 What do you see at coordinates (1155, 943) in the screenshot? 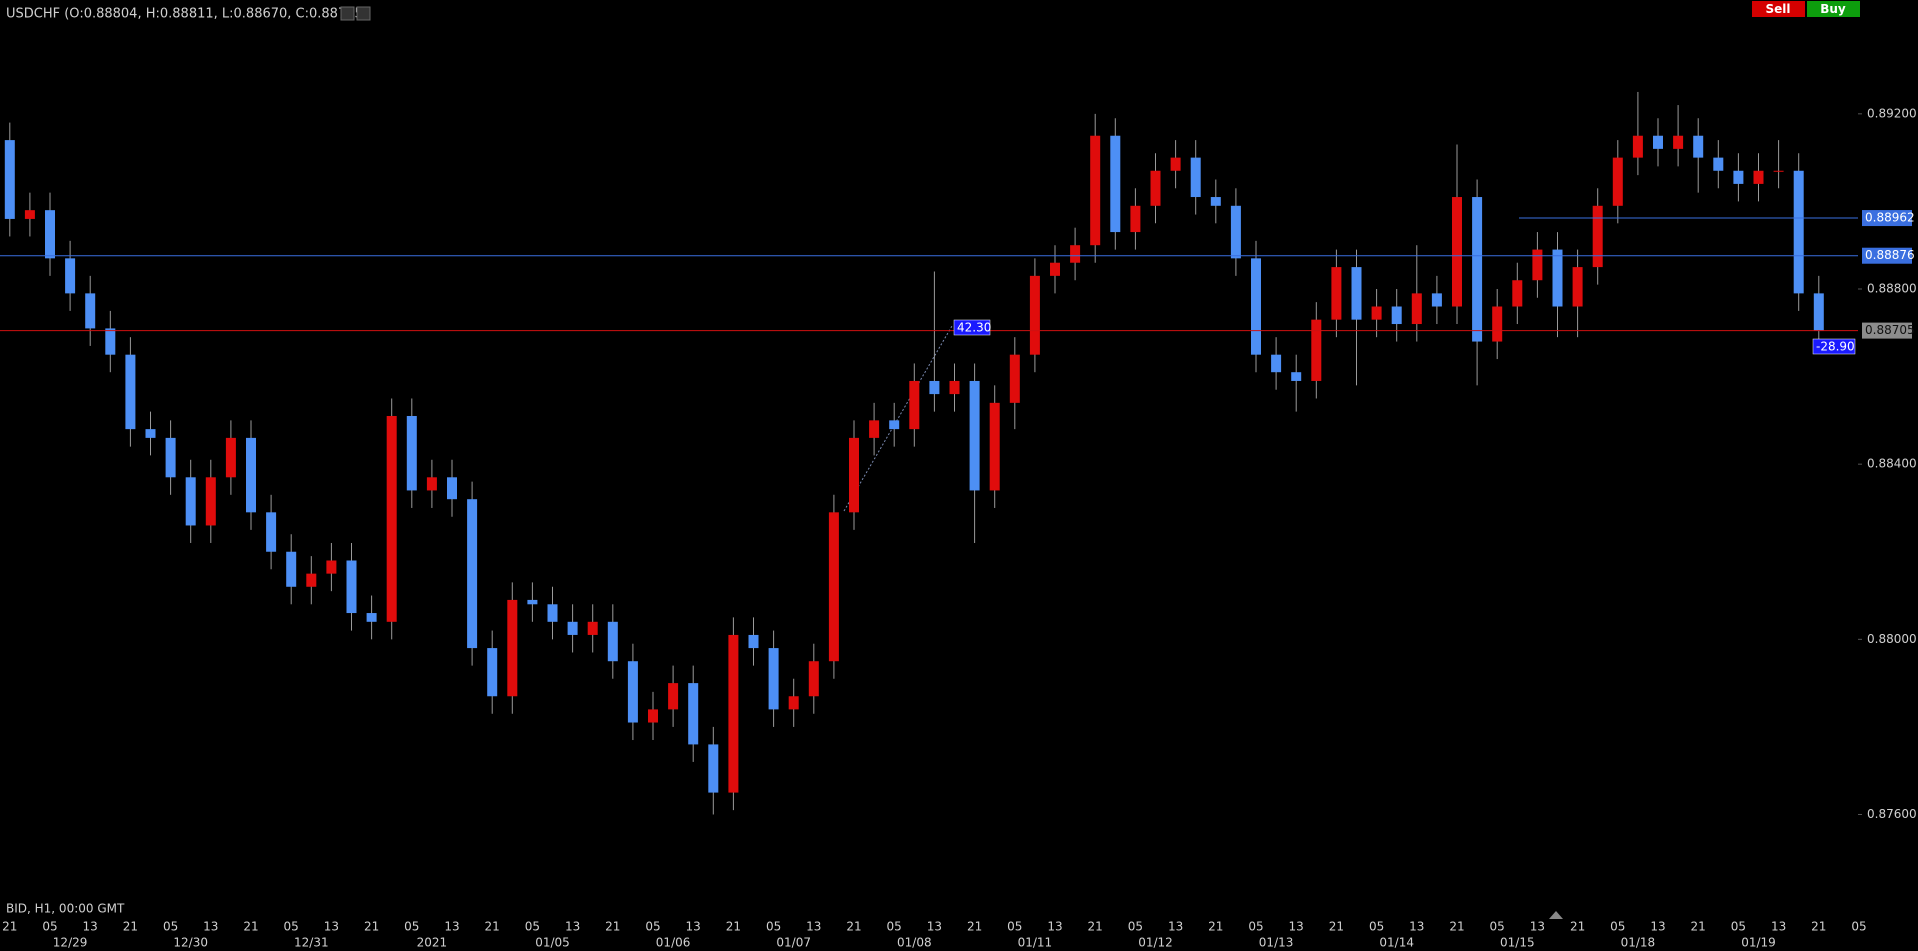
I see `date-label: 01/12` at bounding box center [1155, 943].